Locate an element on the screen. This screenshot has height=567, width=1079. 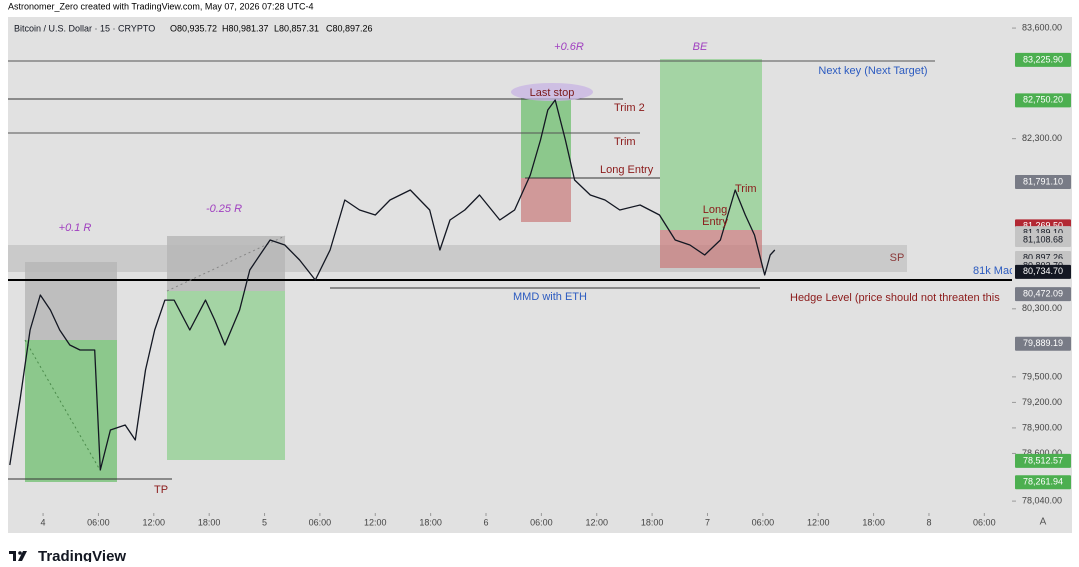
annotation: Entry is located at coordinates (715, 222).